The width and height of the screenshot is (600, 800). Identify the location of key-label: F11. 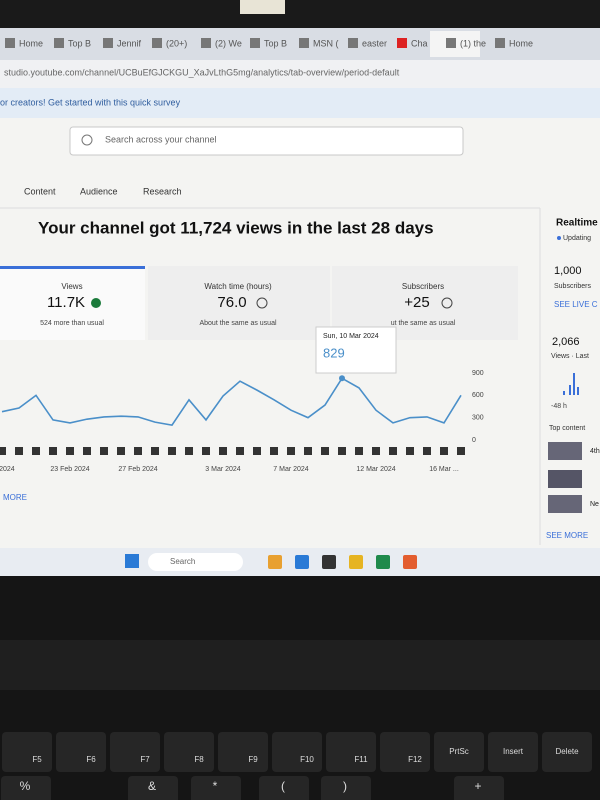
(361, 759).